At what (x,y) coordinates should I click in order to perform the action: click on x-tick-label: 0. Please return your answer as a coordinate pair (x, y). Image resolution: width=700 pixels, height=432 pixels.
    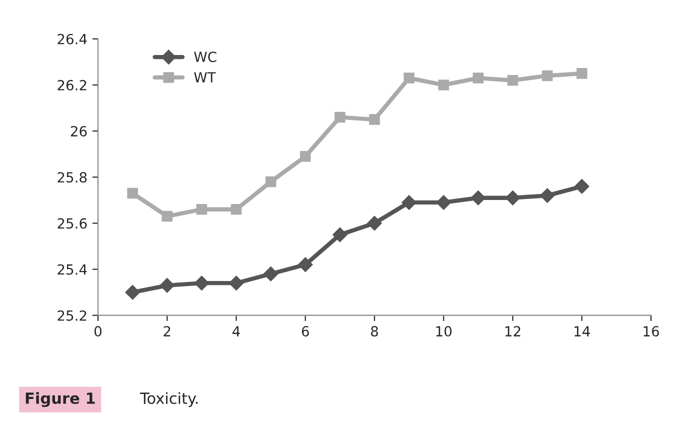
    Looking at the image, I should click on (98, 331).